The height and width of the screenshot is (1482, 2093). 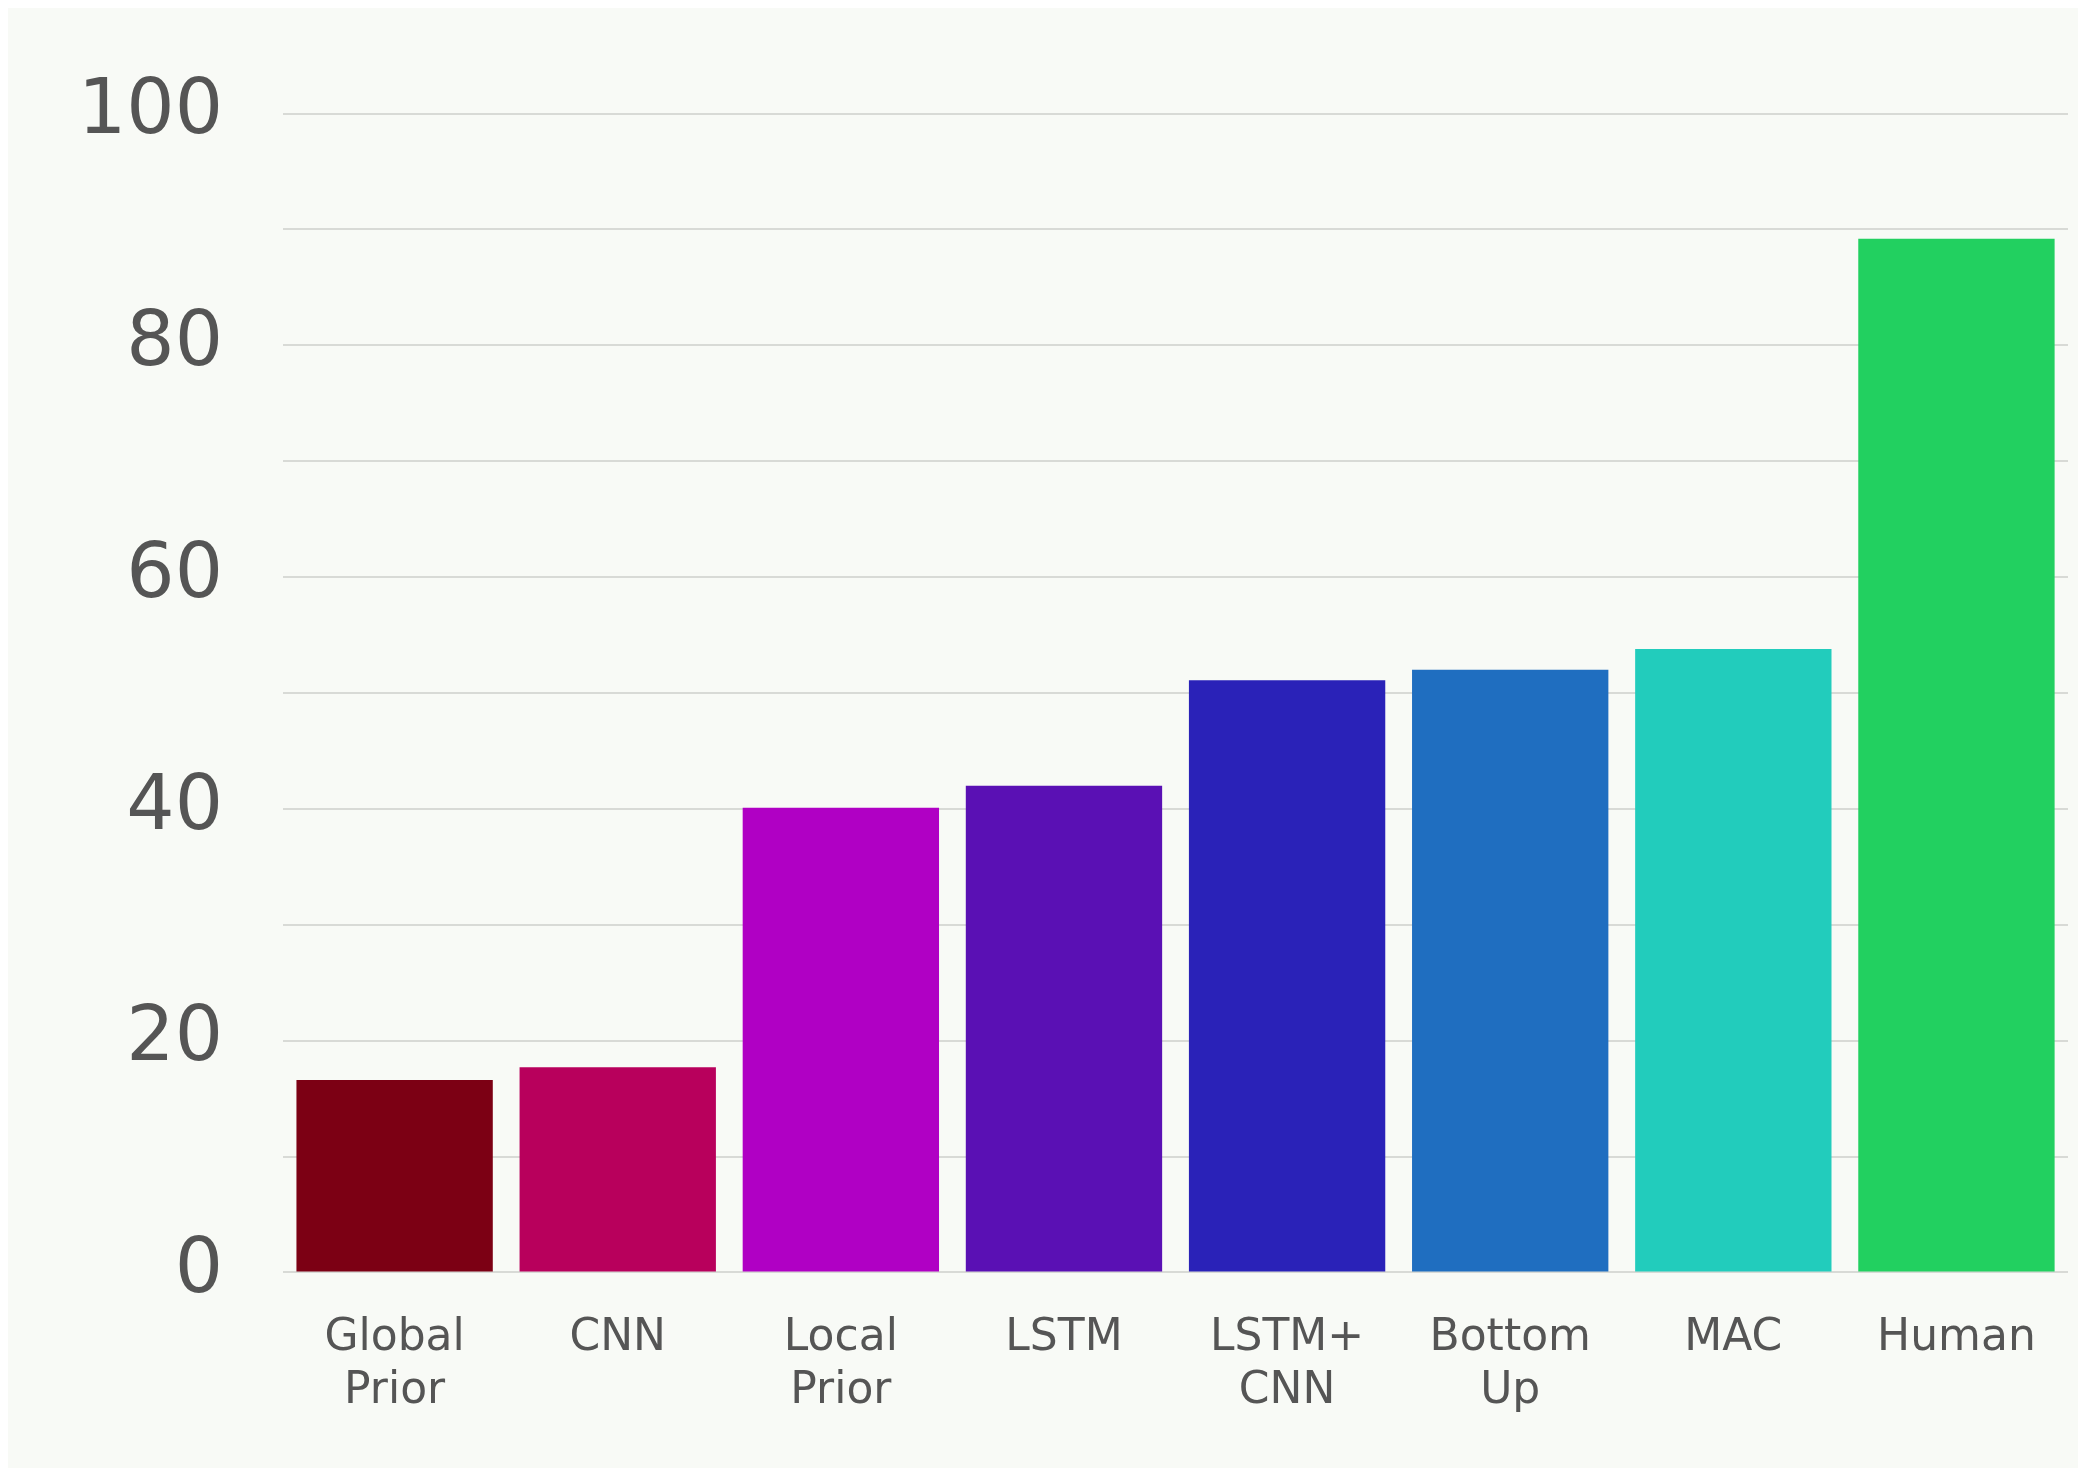 What do you see at coordinates (175, 802) in the screenshot?
I see `y-tick-label: 40` at bounding box center [175, 802].